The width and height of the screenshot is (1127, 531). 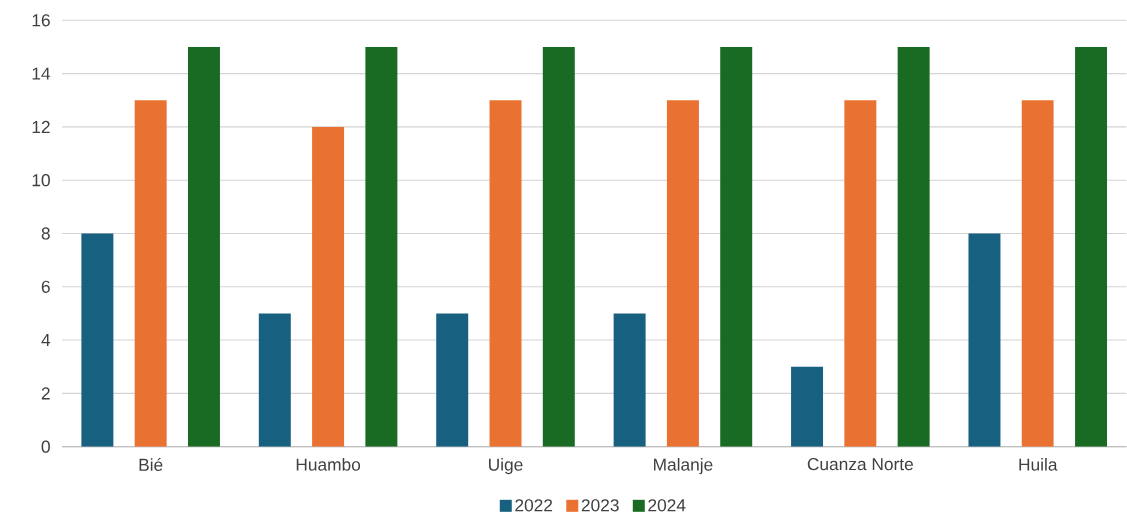 What do you see at coordinates (46, 340) in the screenshot?
I see `y-tick-label: 4` at bounding box center [46, 340].